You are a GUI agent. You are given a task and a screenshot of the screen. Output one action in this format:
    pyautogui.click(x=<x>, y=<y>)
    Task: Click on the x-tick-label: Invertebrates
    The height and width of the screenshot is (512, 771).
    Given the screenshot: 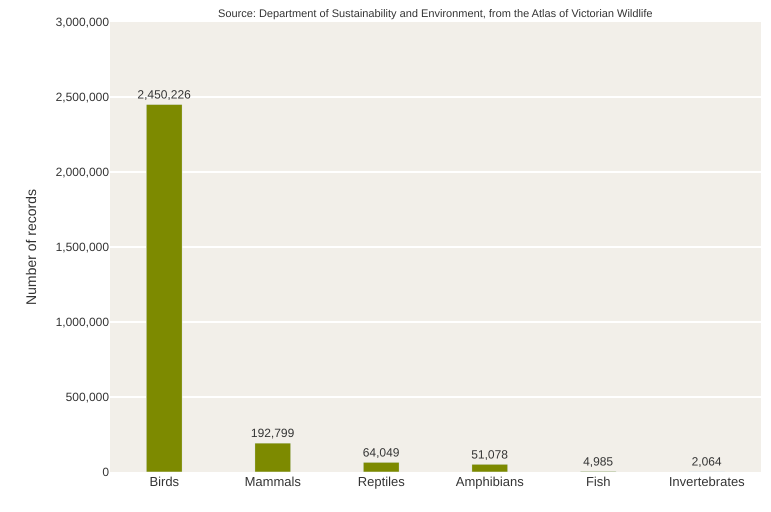 What is the action you would take?
    pyautogui.click(x=707, y=481)
    